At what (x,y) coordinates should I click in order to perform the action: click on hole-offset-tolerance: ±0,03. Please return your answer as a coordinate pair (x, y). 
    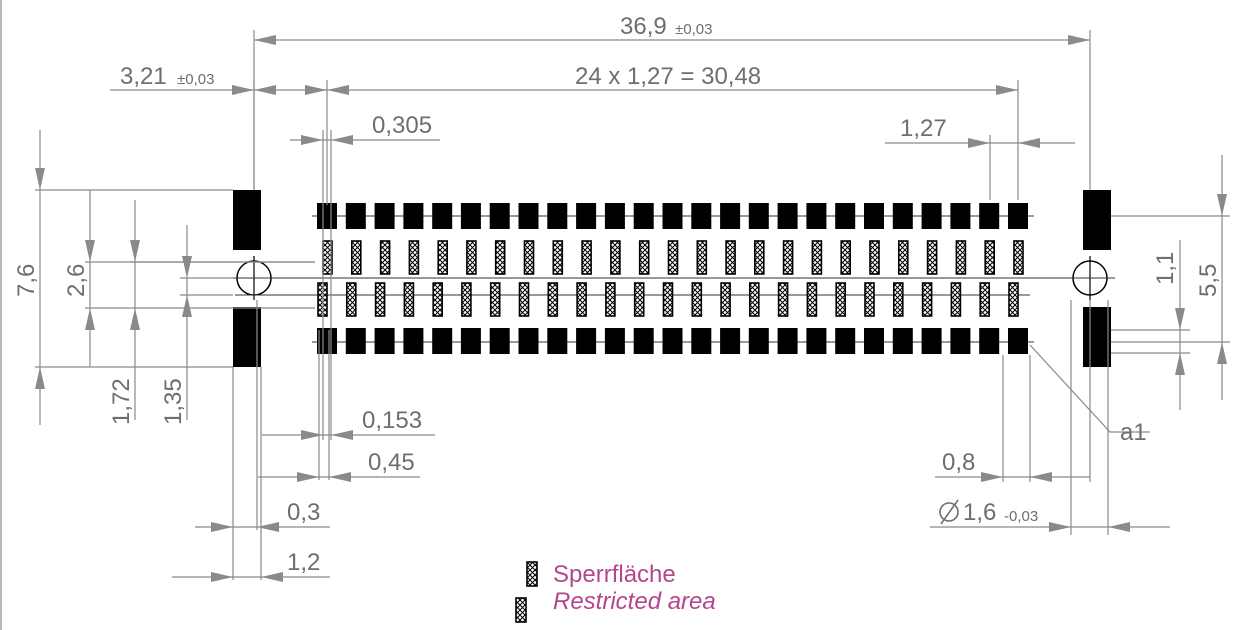
    Looking at the image, I should click on (195, 79).